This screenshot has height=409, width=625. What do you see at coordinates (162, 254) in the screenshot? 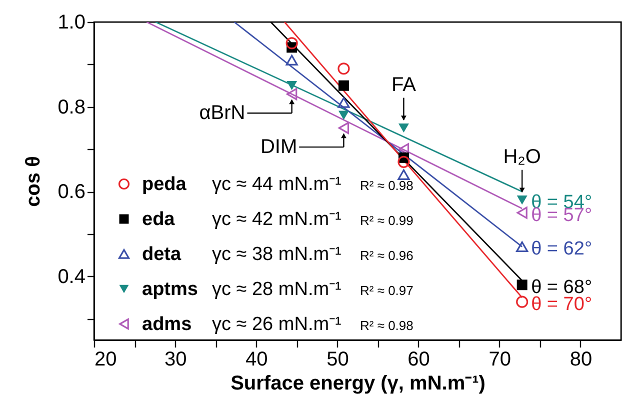
I see `legend-label: deta` at bounding box center [162, 254].